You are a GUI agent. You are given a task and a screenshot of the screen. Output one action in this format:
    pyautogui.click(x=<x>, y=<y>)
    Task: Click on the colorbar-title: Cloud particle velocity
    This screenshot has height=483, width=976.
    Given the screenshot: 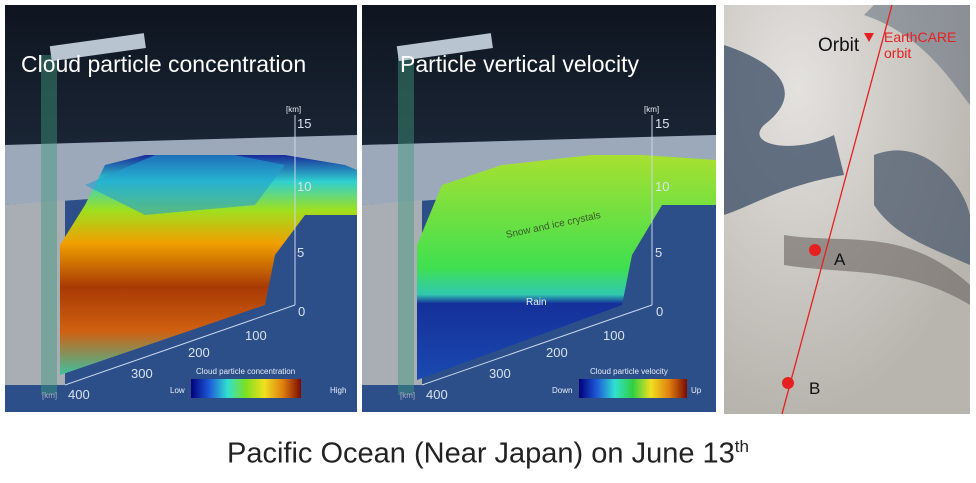 What is the action you would take?
    pyautogui.click(x=629, y=371)
    